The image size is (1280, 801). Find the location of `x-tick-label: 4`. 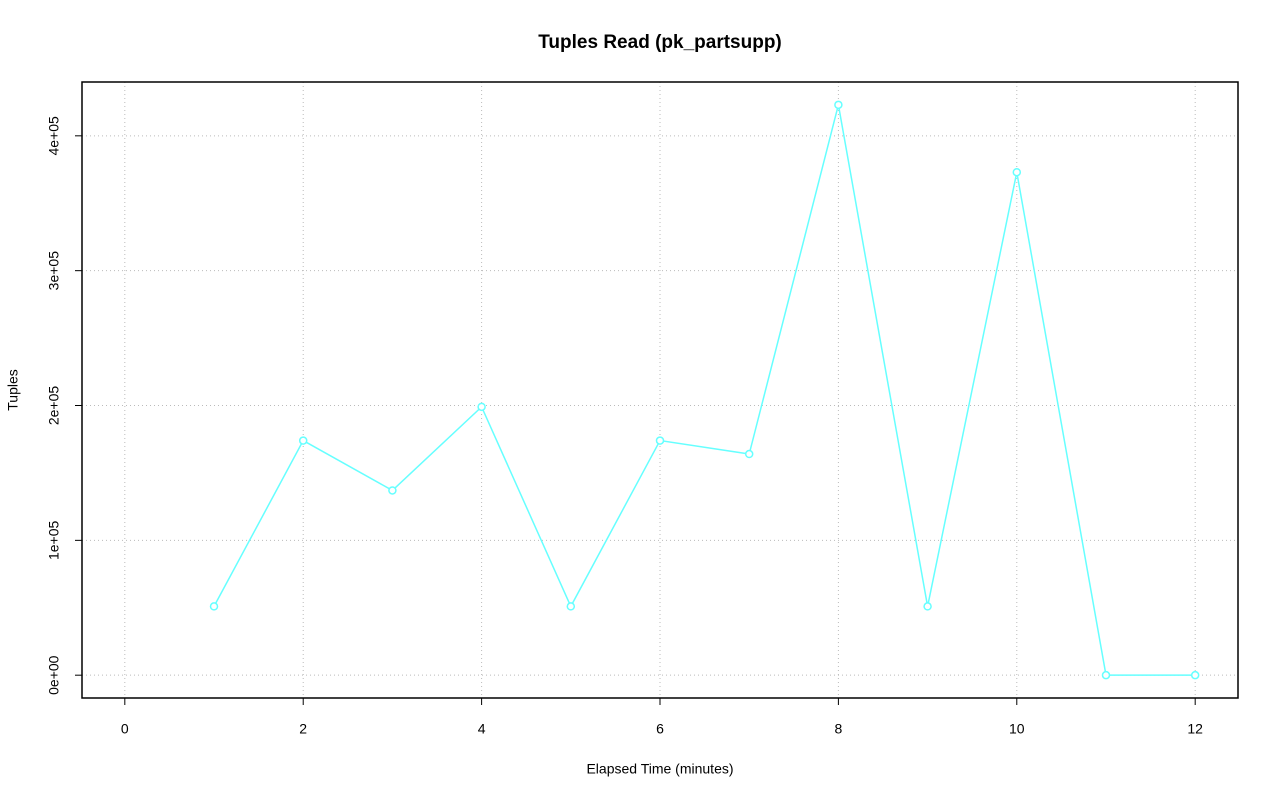

x-tick-label: 4 is located at coordinates (482, 729).